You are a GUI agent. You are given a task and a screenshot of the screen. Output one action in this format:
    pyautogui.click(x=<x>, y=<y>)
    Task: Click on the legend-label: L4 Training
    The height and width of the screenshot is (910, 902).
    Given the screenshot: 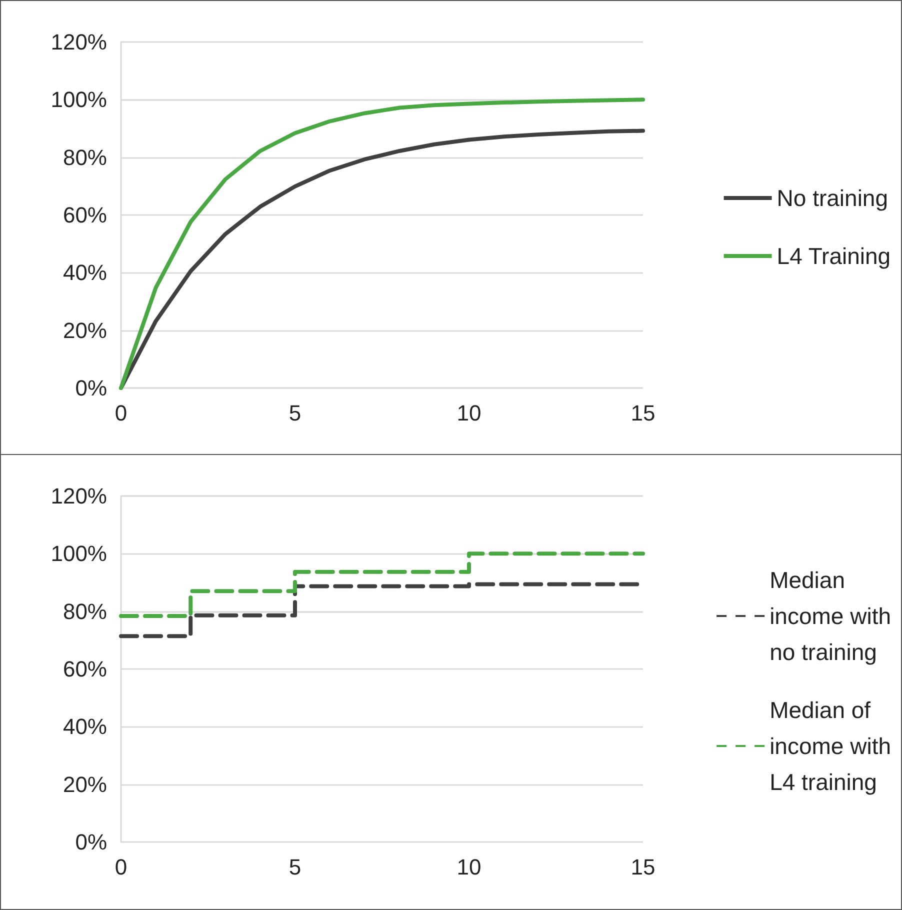 What is the action you would take?
    pyautogui.click(x=833, y=256)
    